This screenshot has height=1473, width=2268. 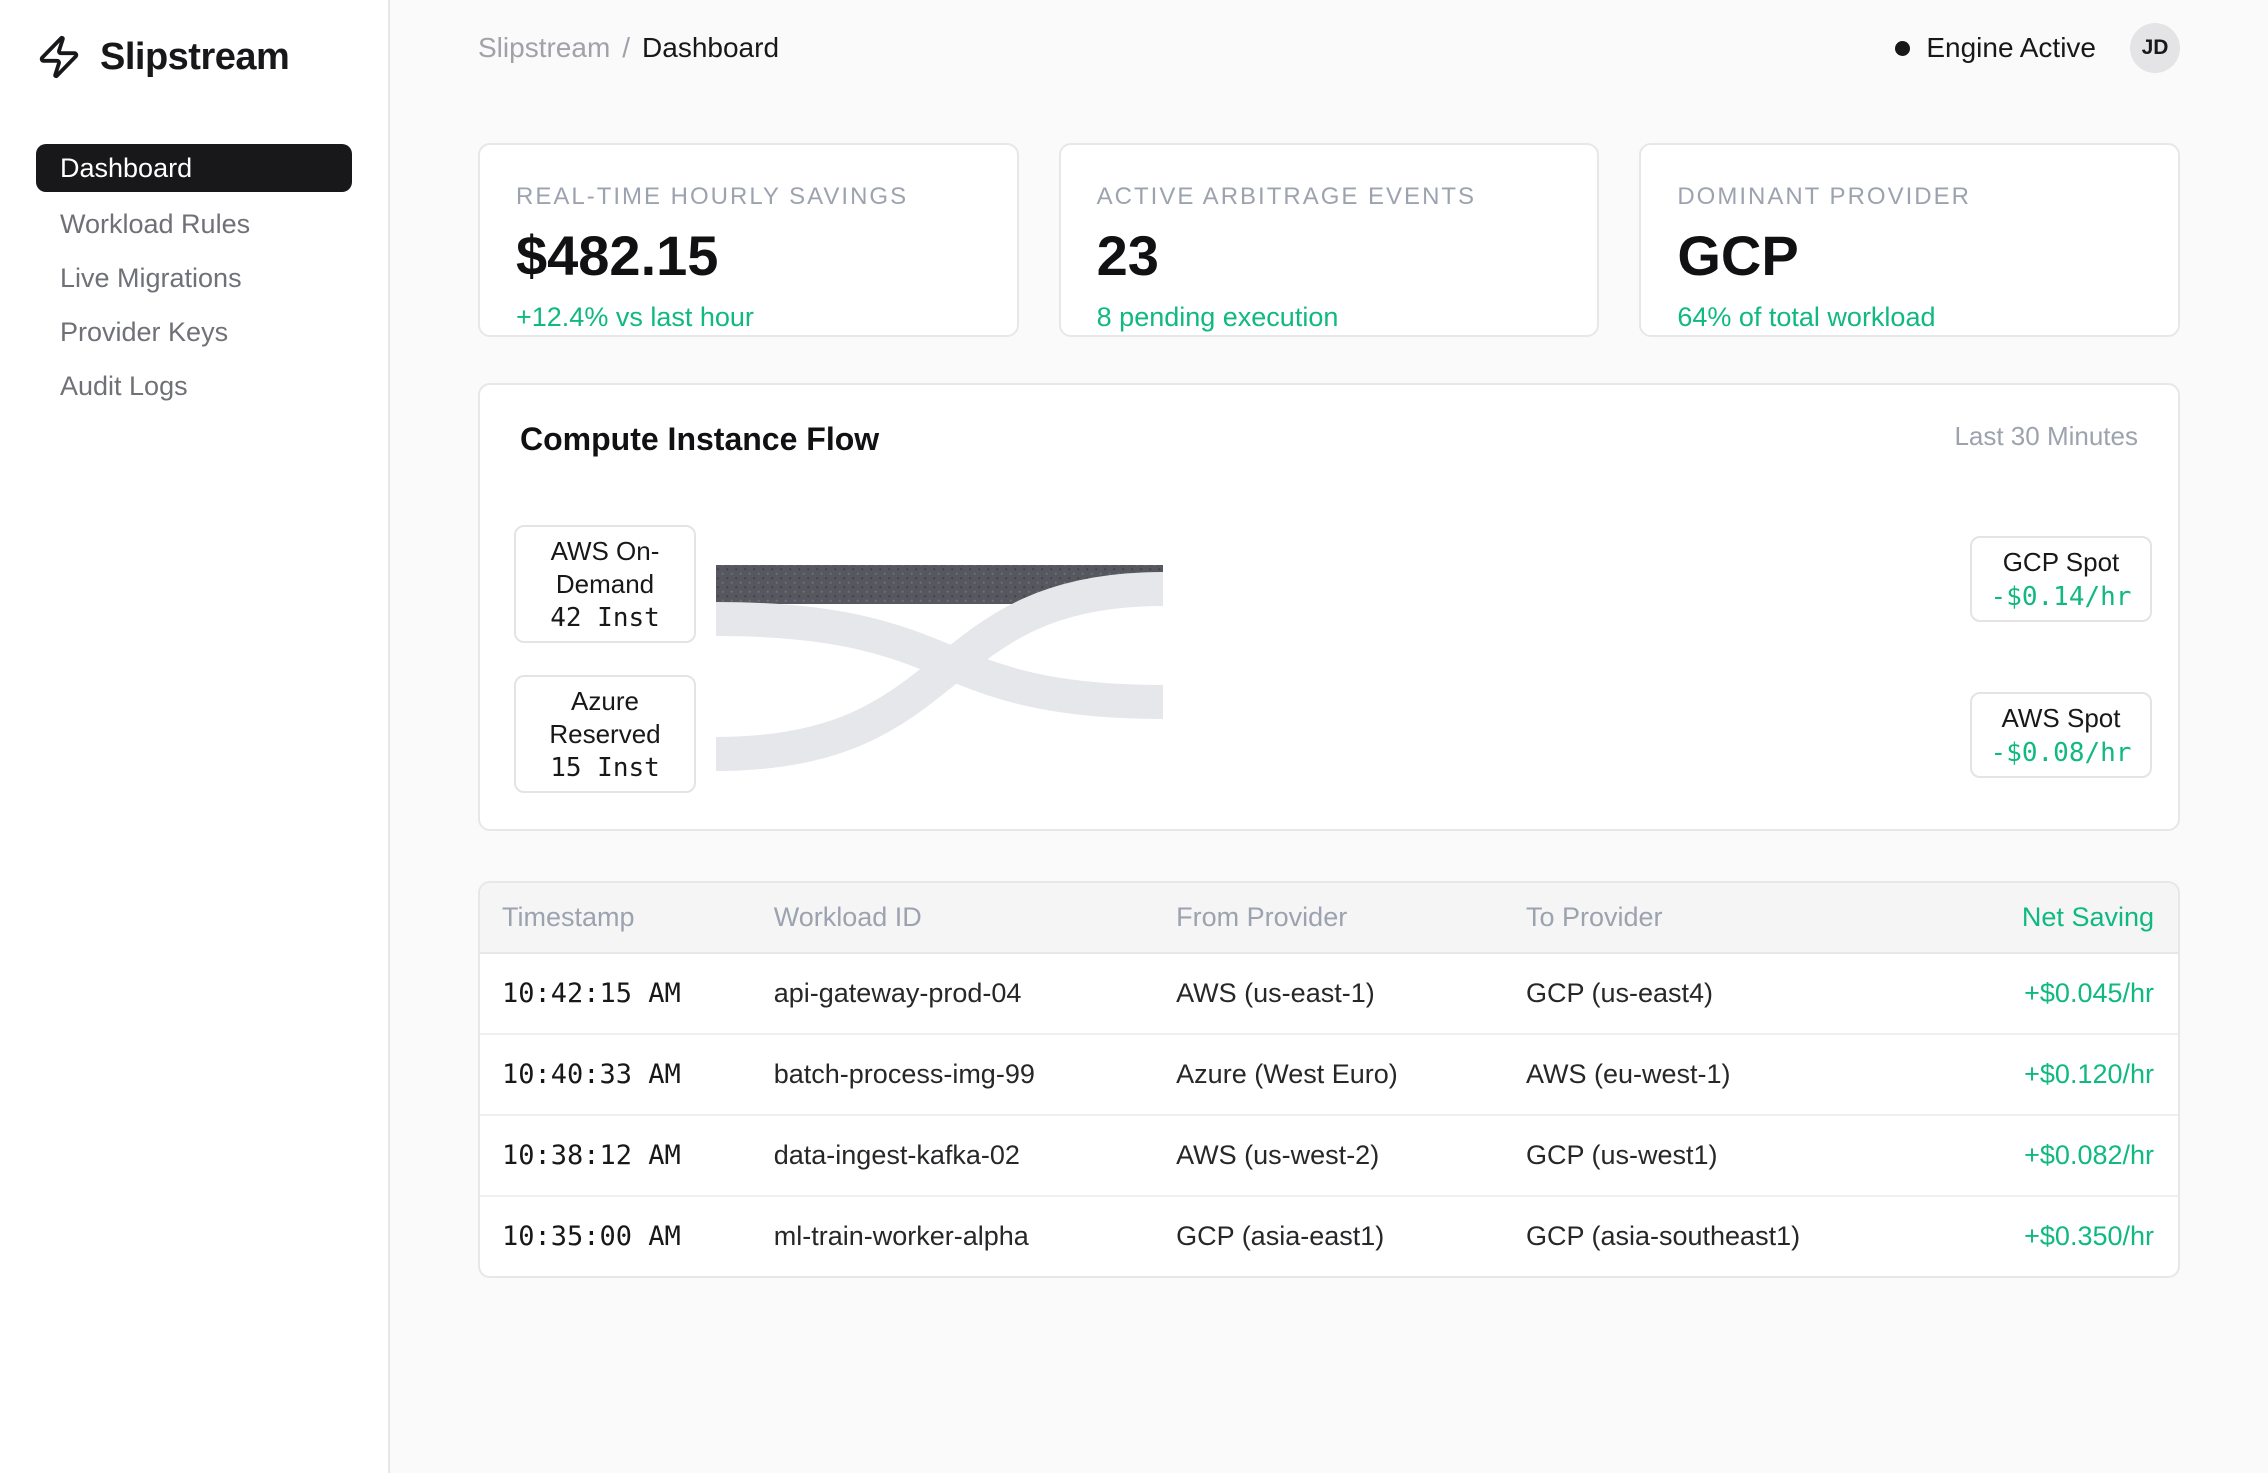 I want to click on flow-node-name: GCP Spot, so click(x=2061, y=562).